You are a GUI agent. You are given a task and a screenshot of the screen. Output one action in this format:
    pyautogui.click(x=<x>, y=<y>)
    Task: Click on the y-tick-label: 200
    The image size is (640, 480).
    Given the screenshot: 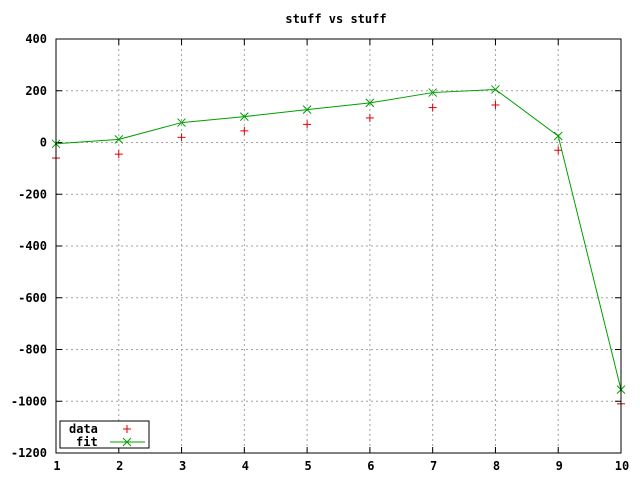 What is the action you would take?
    pyautogui.click(x=36, y=91)
    